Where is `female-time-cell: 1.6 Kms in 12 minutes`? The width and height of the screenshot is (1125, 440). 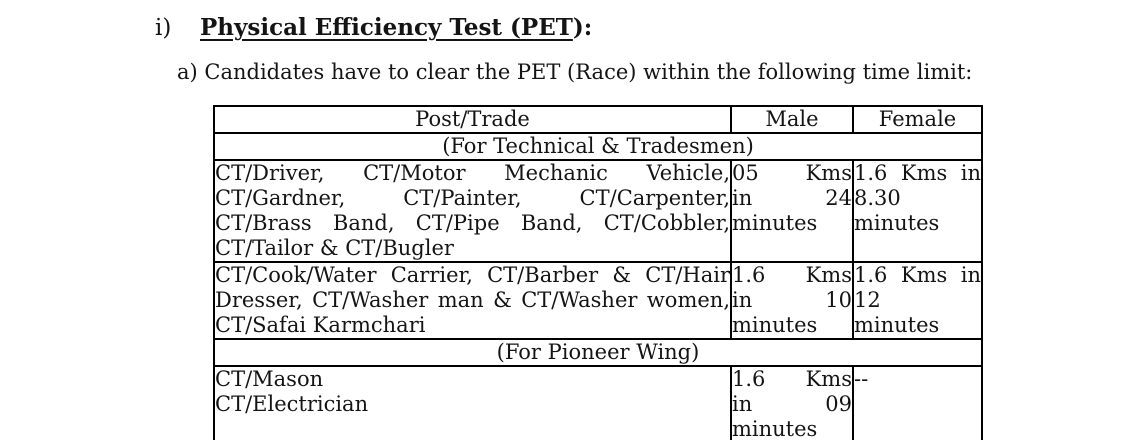
female-time-cell: 1.6 Kms in 12 minutes is located at coordinates (917, 300).